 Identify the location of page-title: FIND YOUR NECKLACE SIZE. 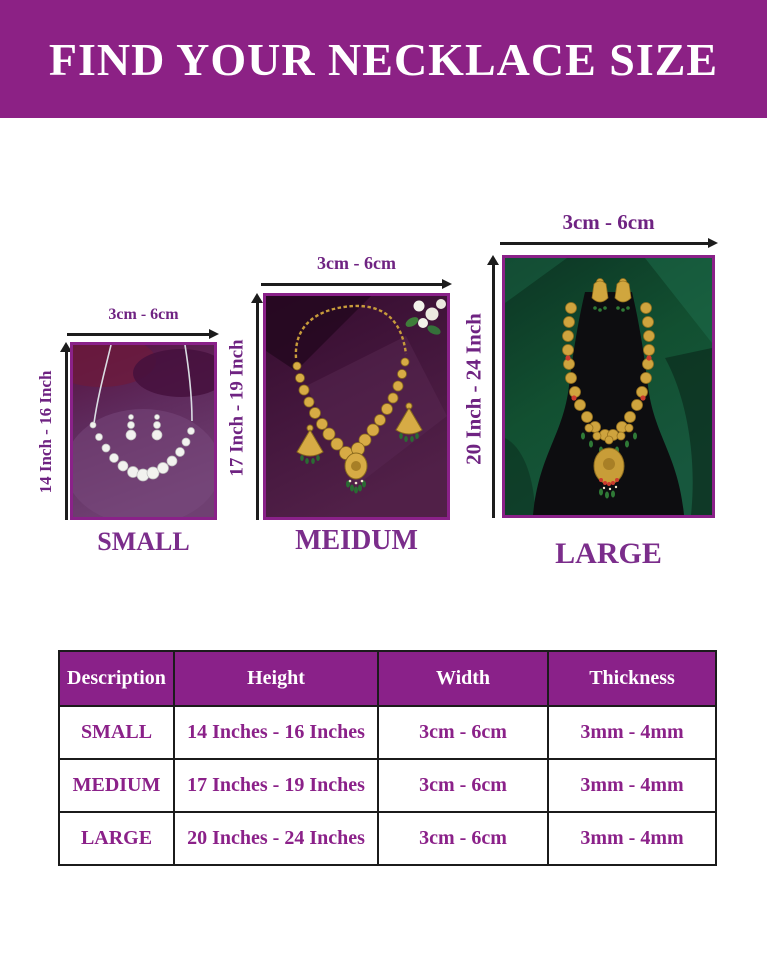
(383, 59).